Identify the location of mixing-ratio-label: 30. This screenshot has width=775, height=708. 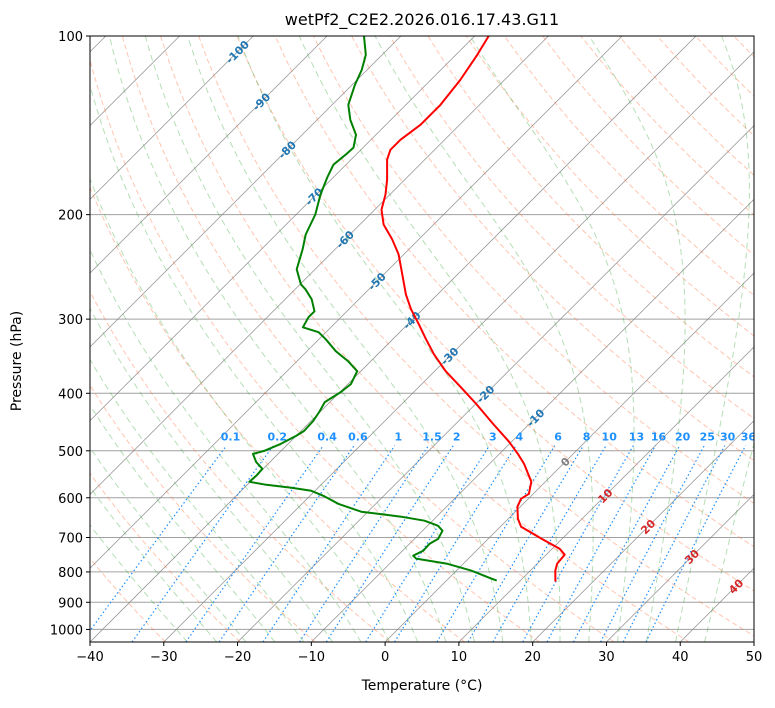
(728, 436).